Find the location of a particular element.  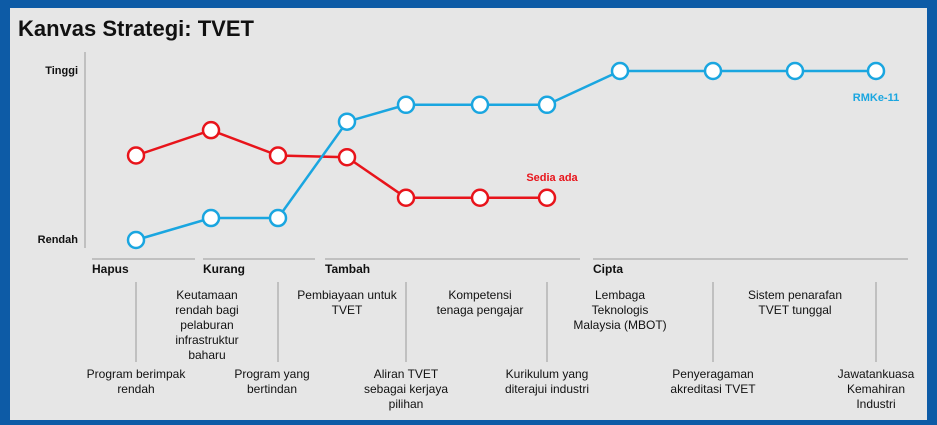

category-label: Penyeragaman akreditasi TVET is located at coordinates (713, 381).